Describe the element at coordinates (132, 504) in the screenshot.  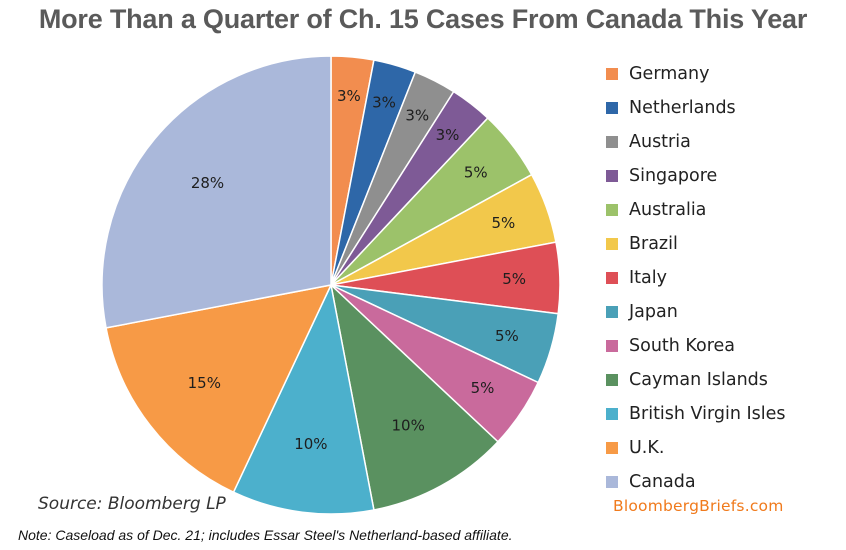
I see `source-text: Source: Bloomberg LP` at that location.